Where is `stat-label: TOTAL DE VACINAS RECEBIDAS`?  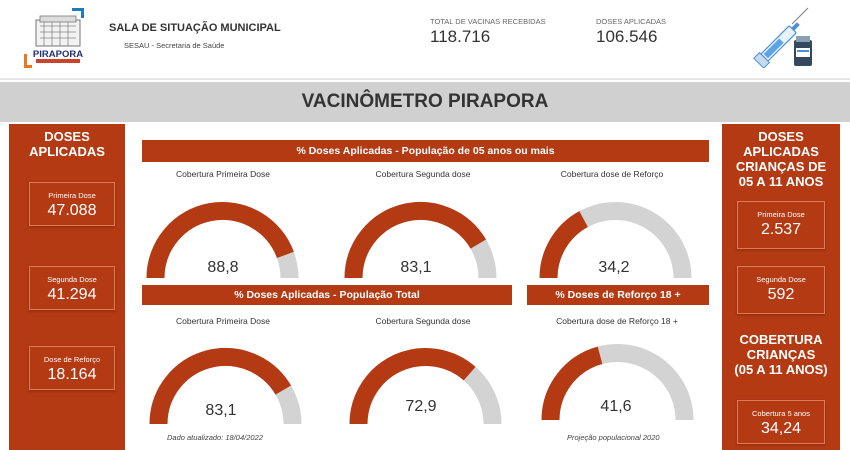 stat-label: TOTAL DE VACINAS RECEBIDAS is located at coordinates (488, 21).